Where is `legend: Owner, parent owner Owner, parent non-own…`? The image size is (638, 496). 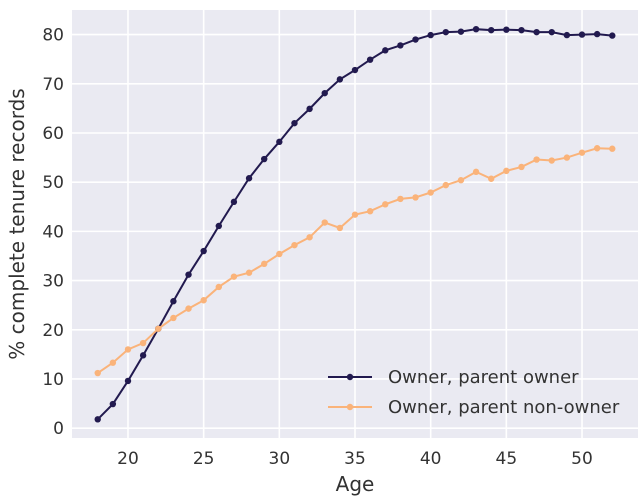 legend: Owner, parent owner Owner, parent non-own… is located at coordinates (474, 392).